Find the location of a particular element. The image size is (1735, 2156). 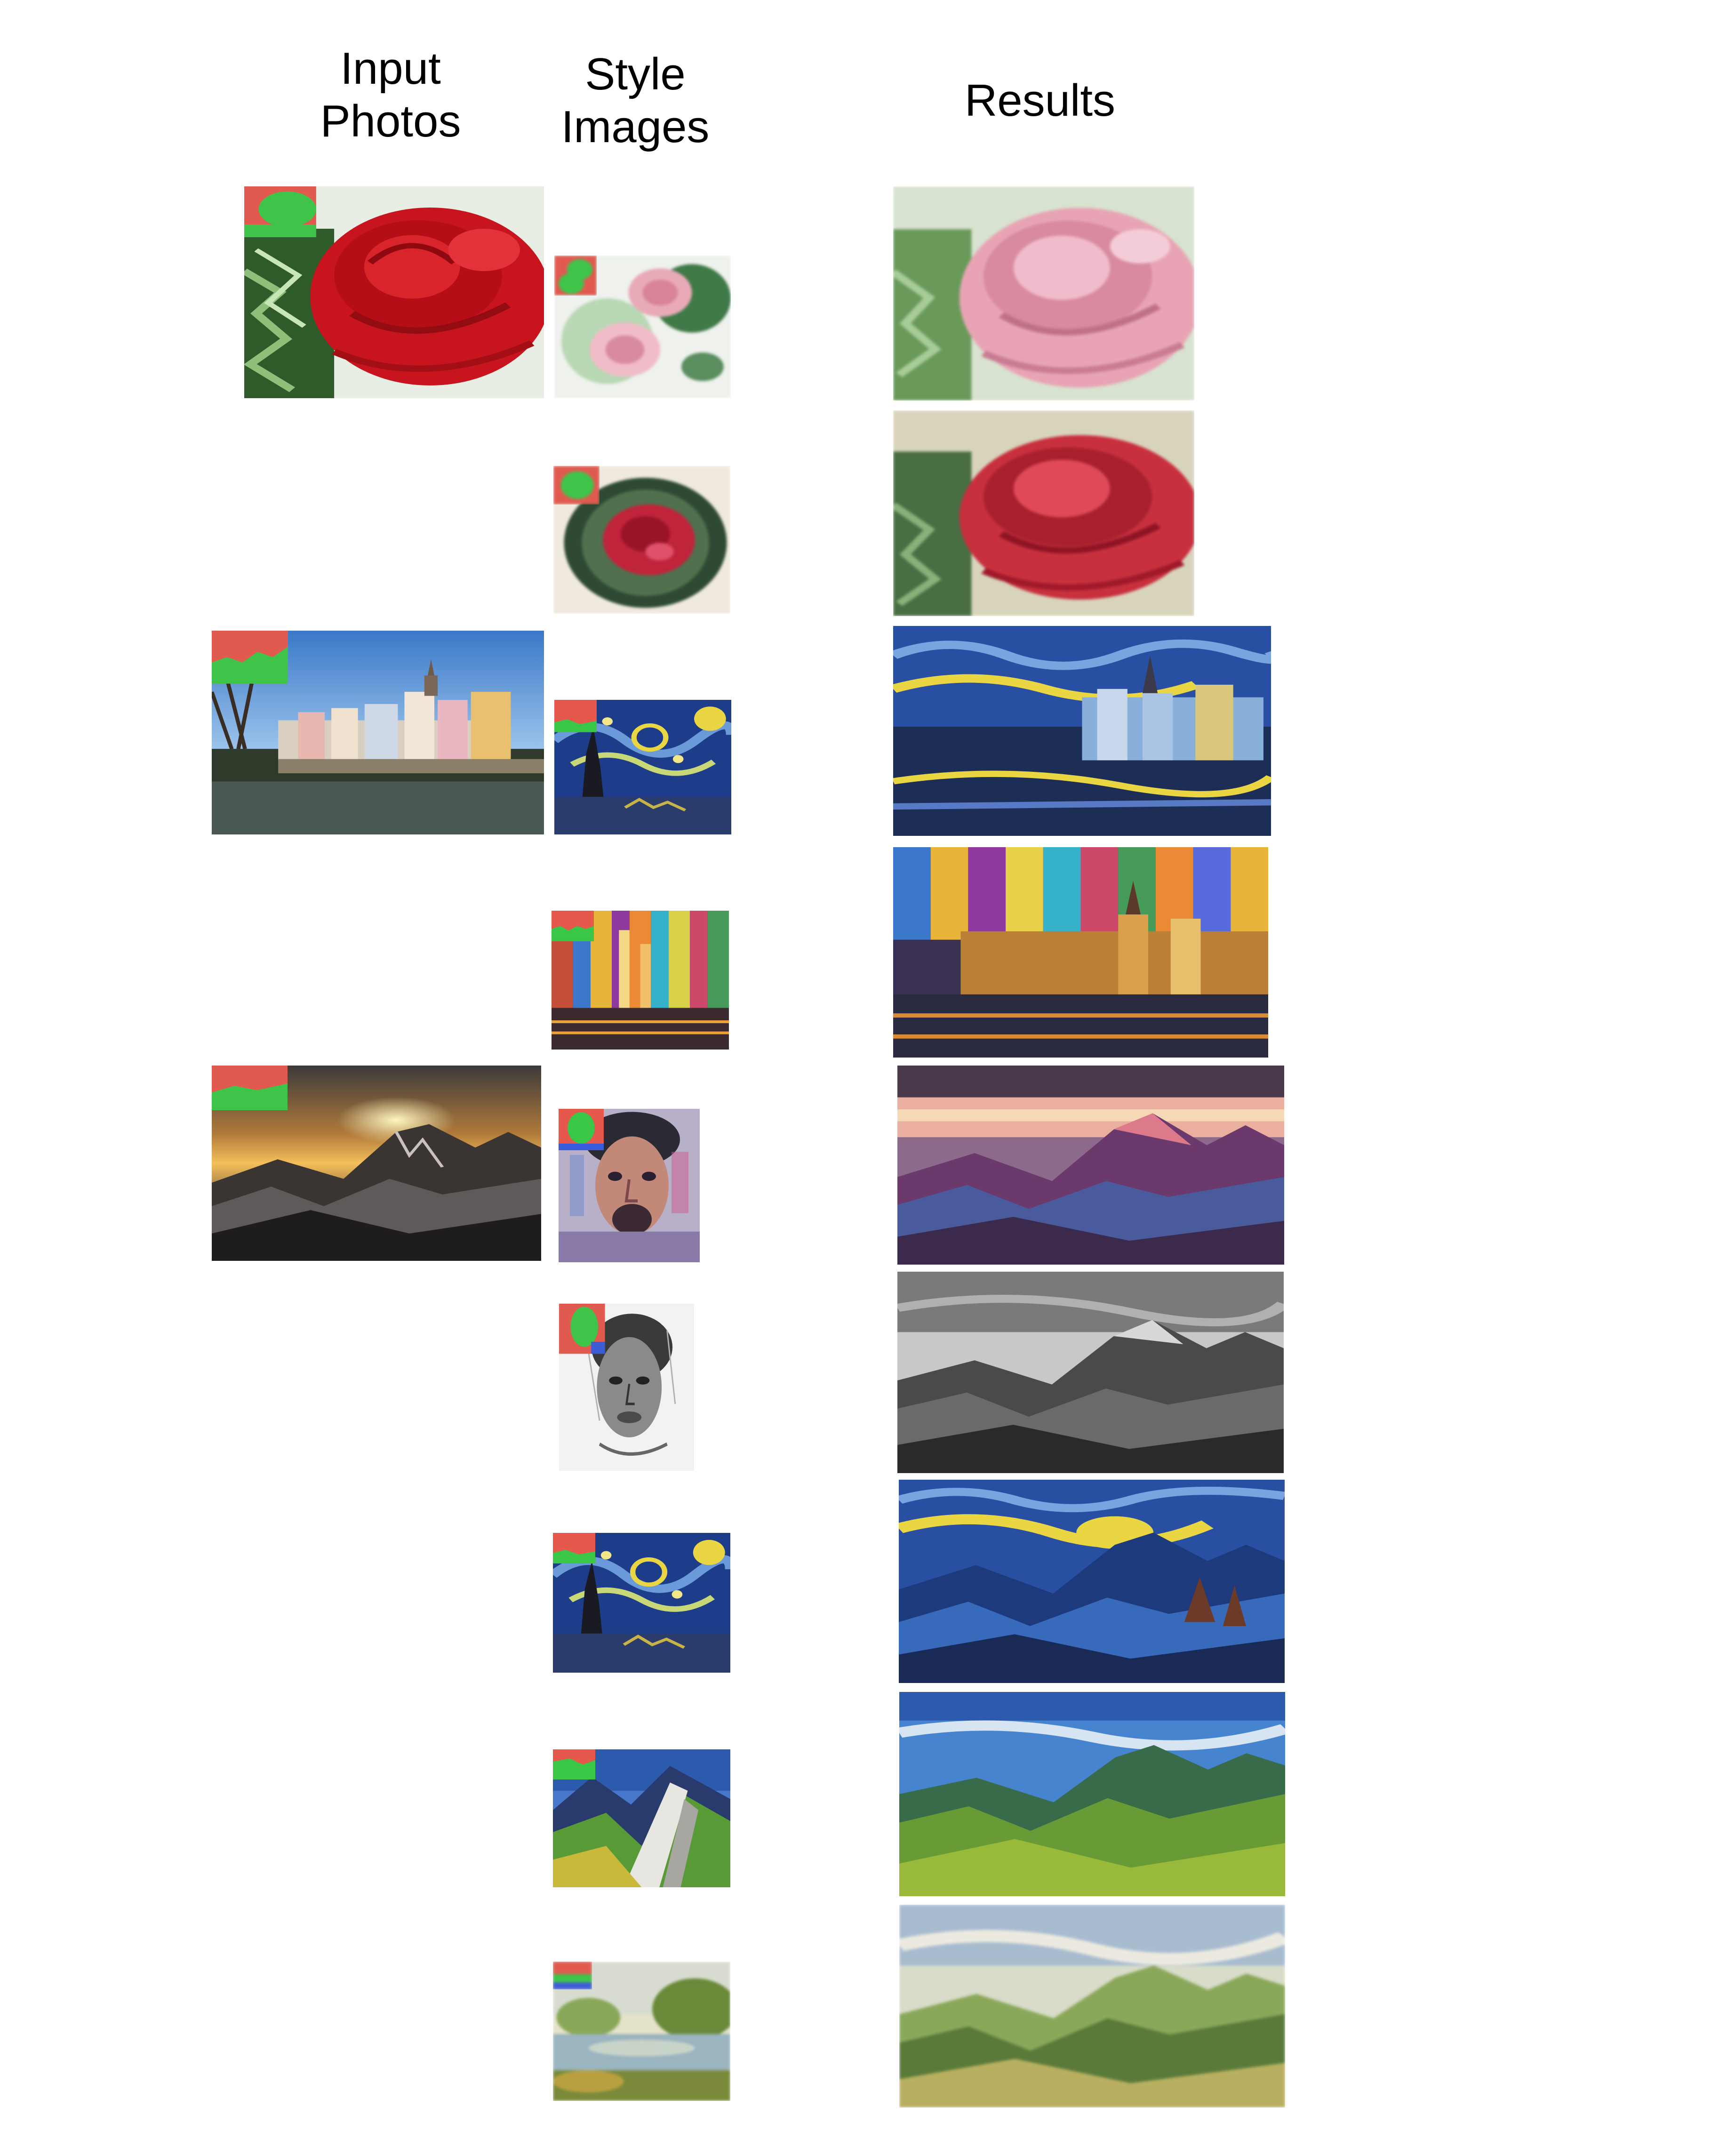

result-image-red-rose is located at coordinates (1044, 513).